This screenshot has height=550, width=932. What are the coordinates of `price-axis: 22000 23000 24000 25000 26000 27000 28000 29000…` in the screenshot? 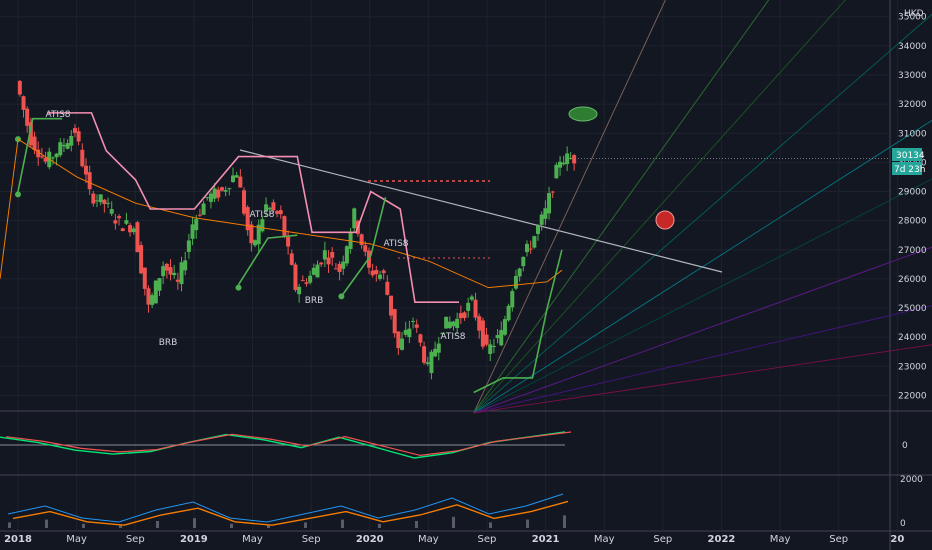 It's located at (912, 207).